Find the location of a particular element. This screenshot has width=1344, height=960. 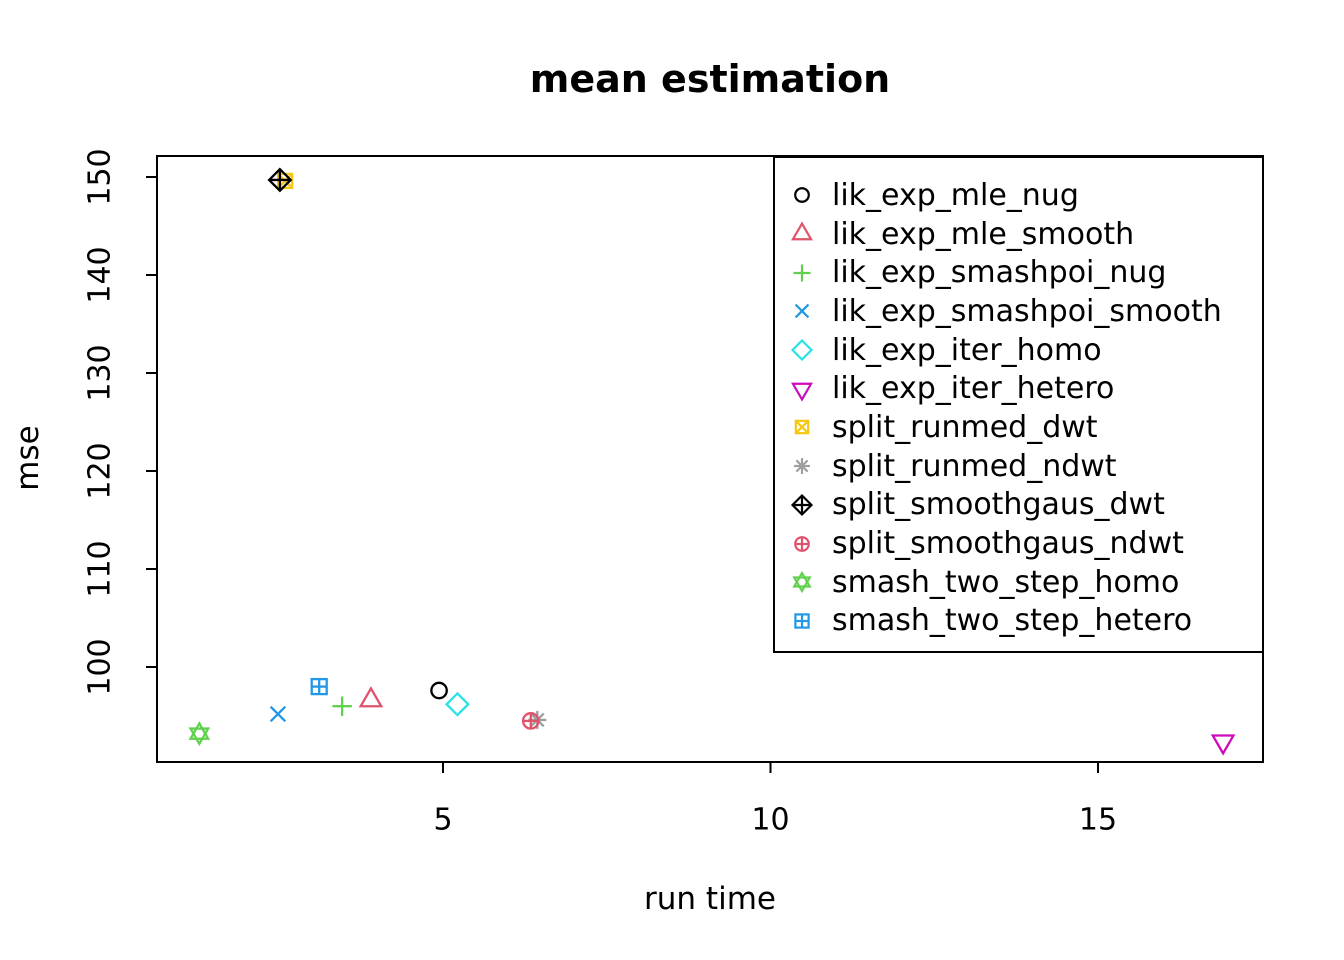

legend-symbol-plus-icon is located at coordinates (802, 273).